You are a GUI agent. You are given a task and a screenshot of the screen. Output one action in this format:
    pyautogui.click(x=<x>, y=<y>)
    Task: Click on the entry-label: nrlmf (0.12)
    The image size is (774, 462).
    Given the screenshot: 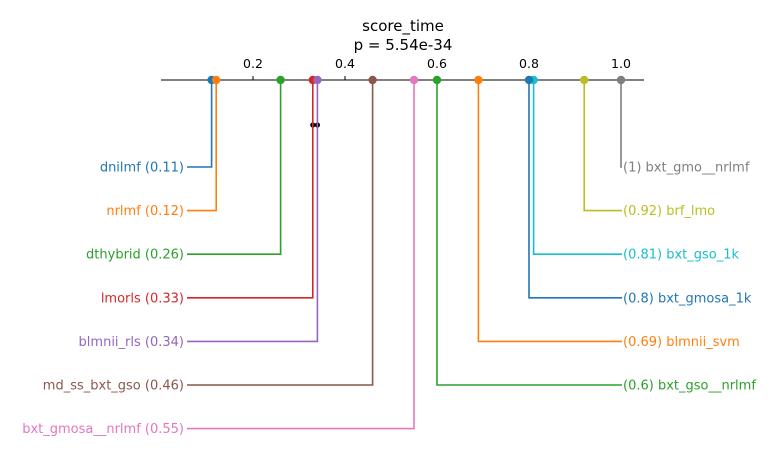 What is the action you would take?
    pyautogui.click(x=145, y=211)
    